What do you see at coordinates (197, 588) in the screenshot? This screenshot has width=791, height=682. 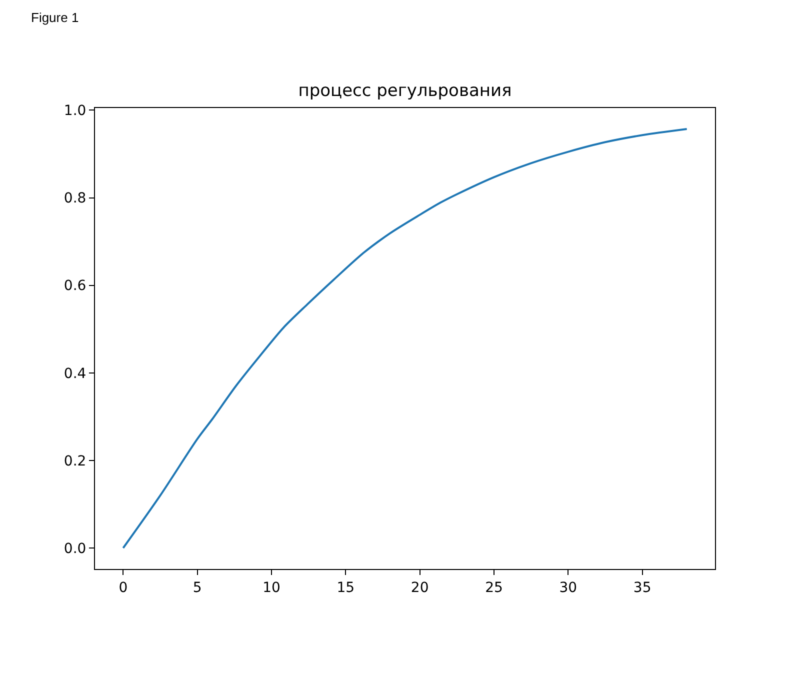 I see `x-tick-label: 5` at bounding box center [197, 588].